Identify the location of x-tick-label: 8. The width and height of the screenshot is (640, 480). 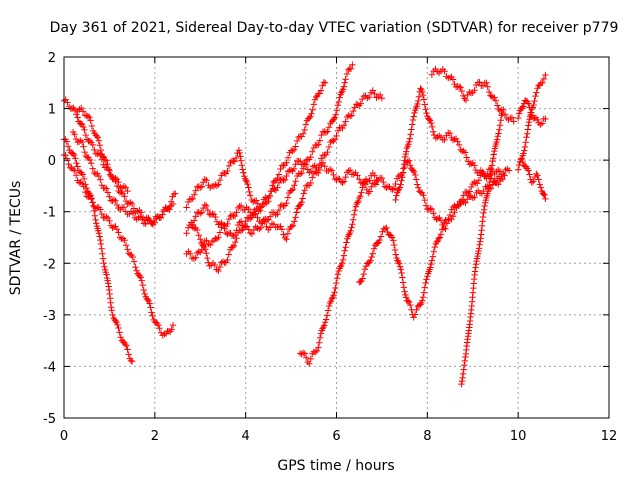
(427, 436).